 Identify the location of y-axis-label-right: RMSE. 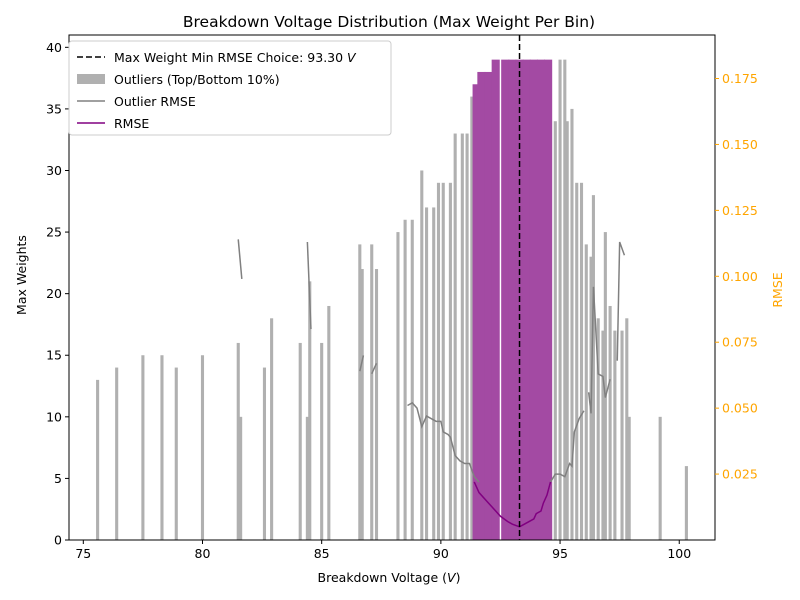
(777, 289).